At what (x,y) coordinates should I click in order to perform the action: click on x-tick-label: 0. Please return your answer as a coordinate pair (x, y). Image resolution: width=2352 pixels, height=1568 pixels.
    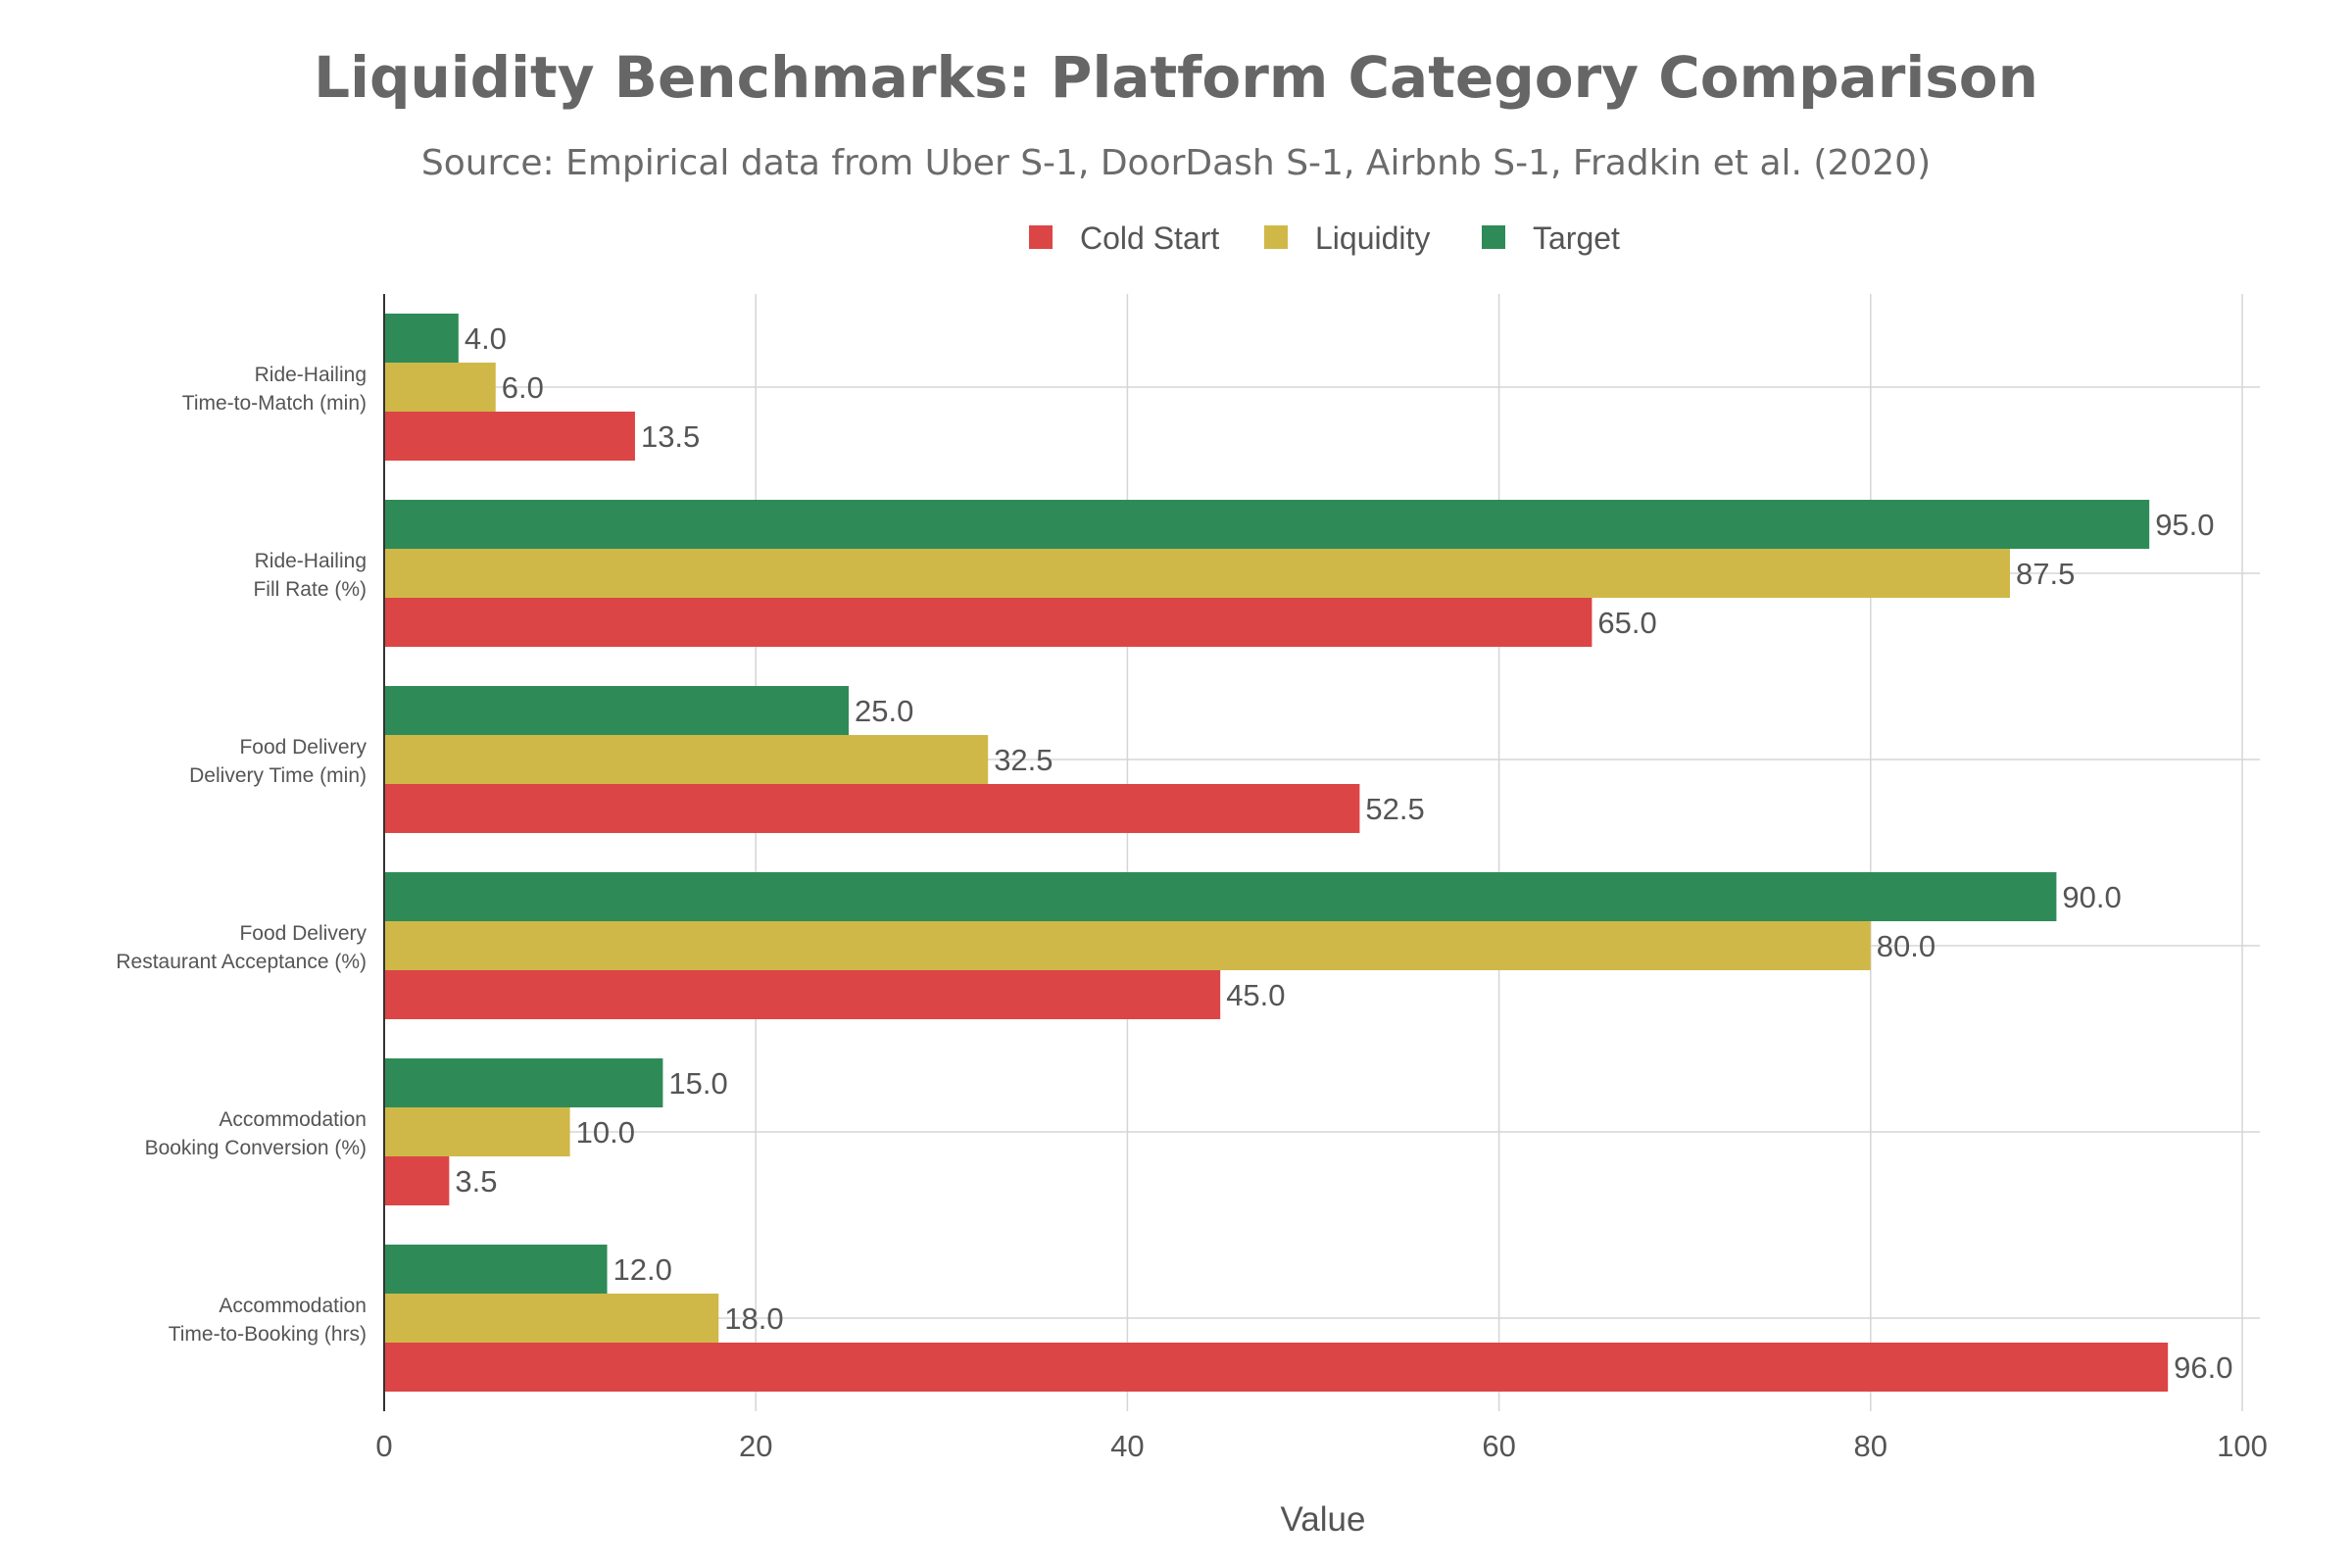
    Looking at the image, I should click on (383, 1446).